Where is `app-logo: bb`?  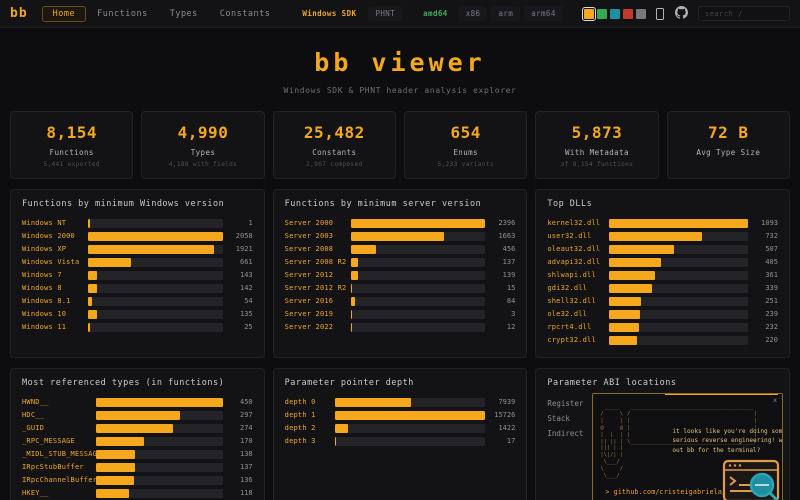 app-logo: bb is located at coordinates (19, 13).